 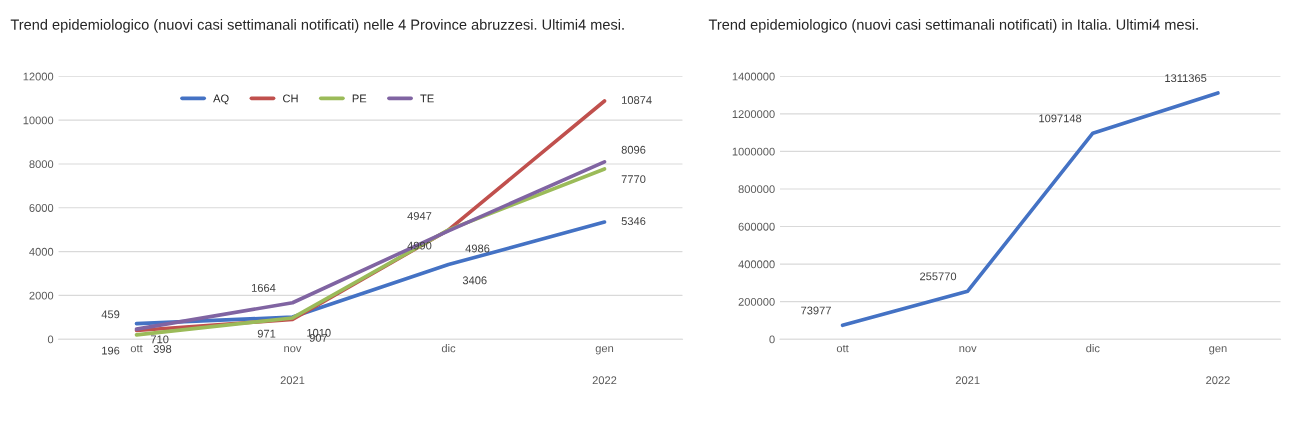 What do you see at coordinates (41, 295) in the screenshot?
I see `y-tick-label: 2000` at bounding box center [41, 295].